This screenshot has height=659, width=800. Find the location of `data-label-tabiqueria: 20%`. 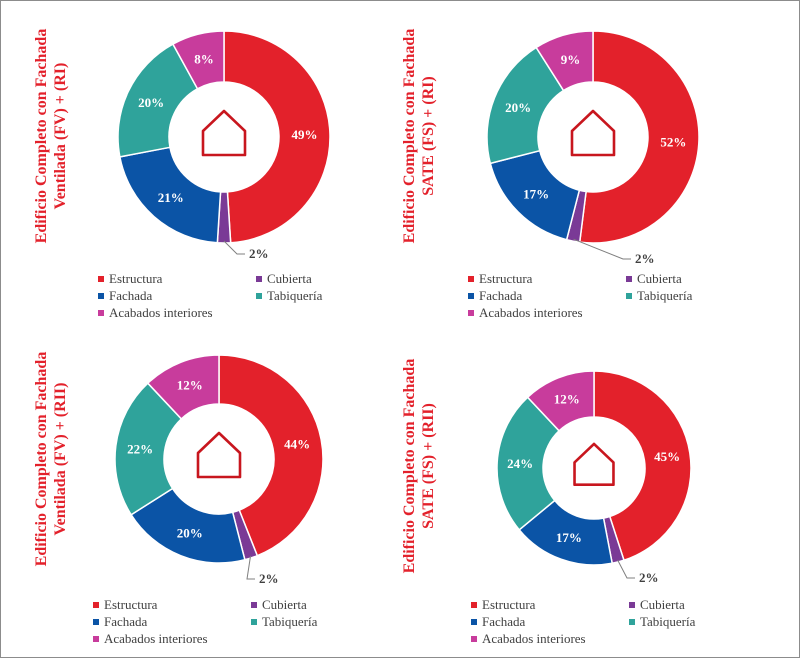

data-label-tabiqueria: 20% is located at coordinates (518, 107).